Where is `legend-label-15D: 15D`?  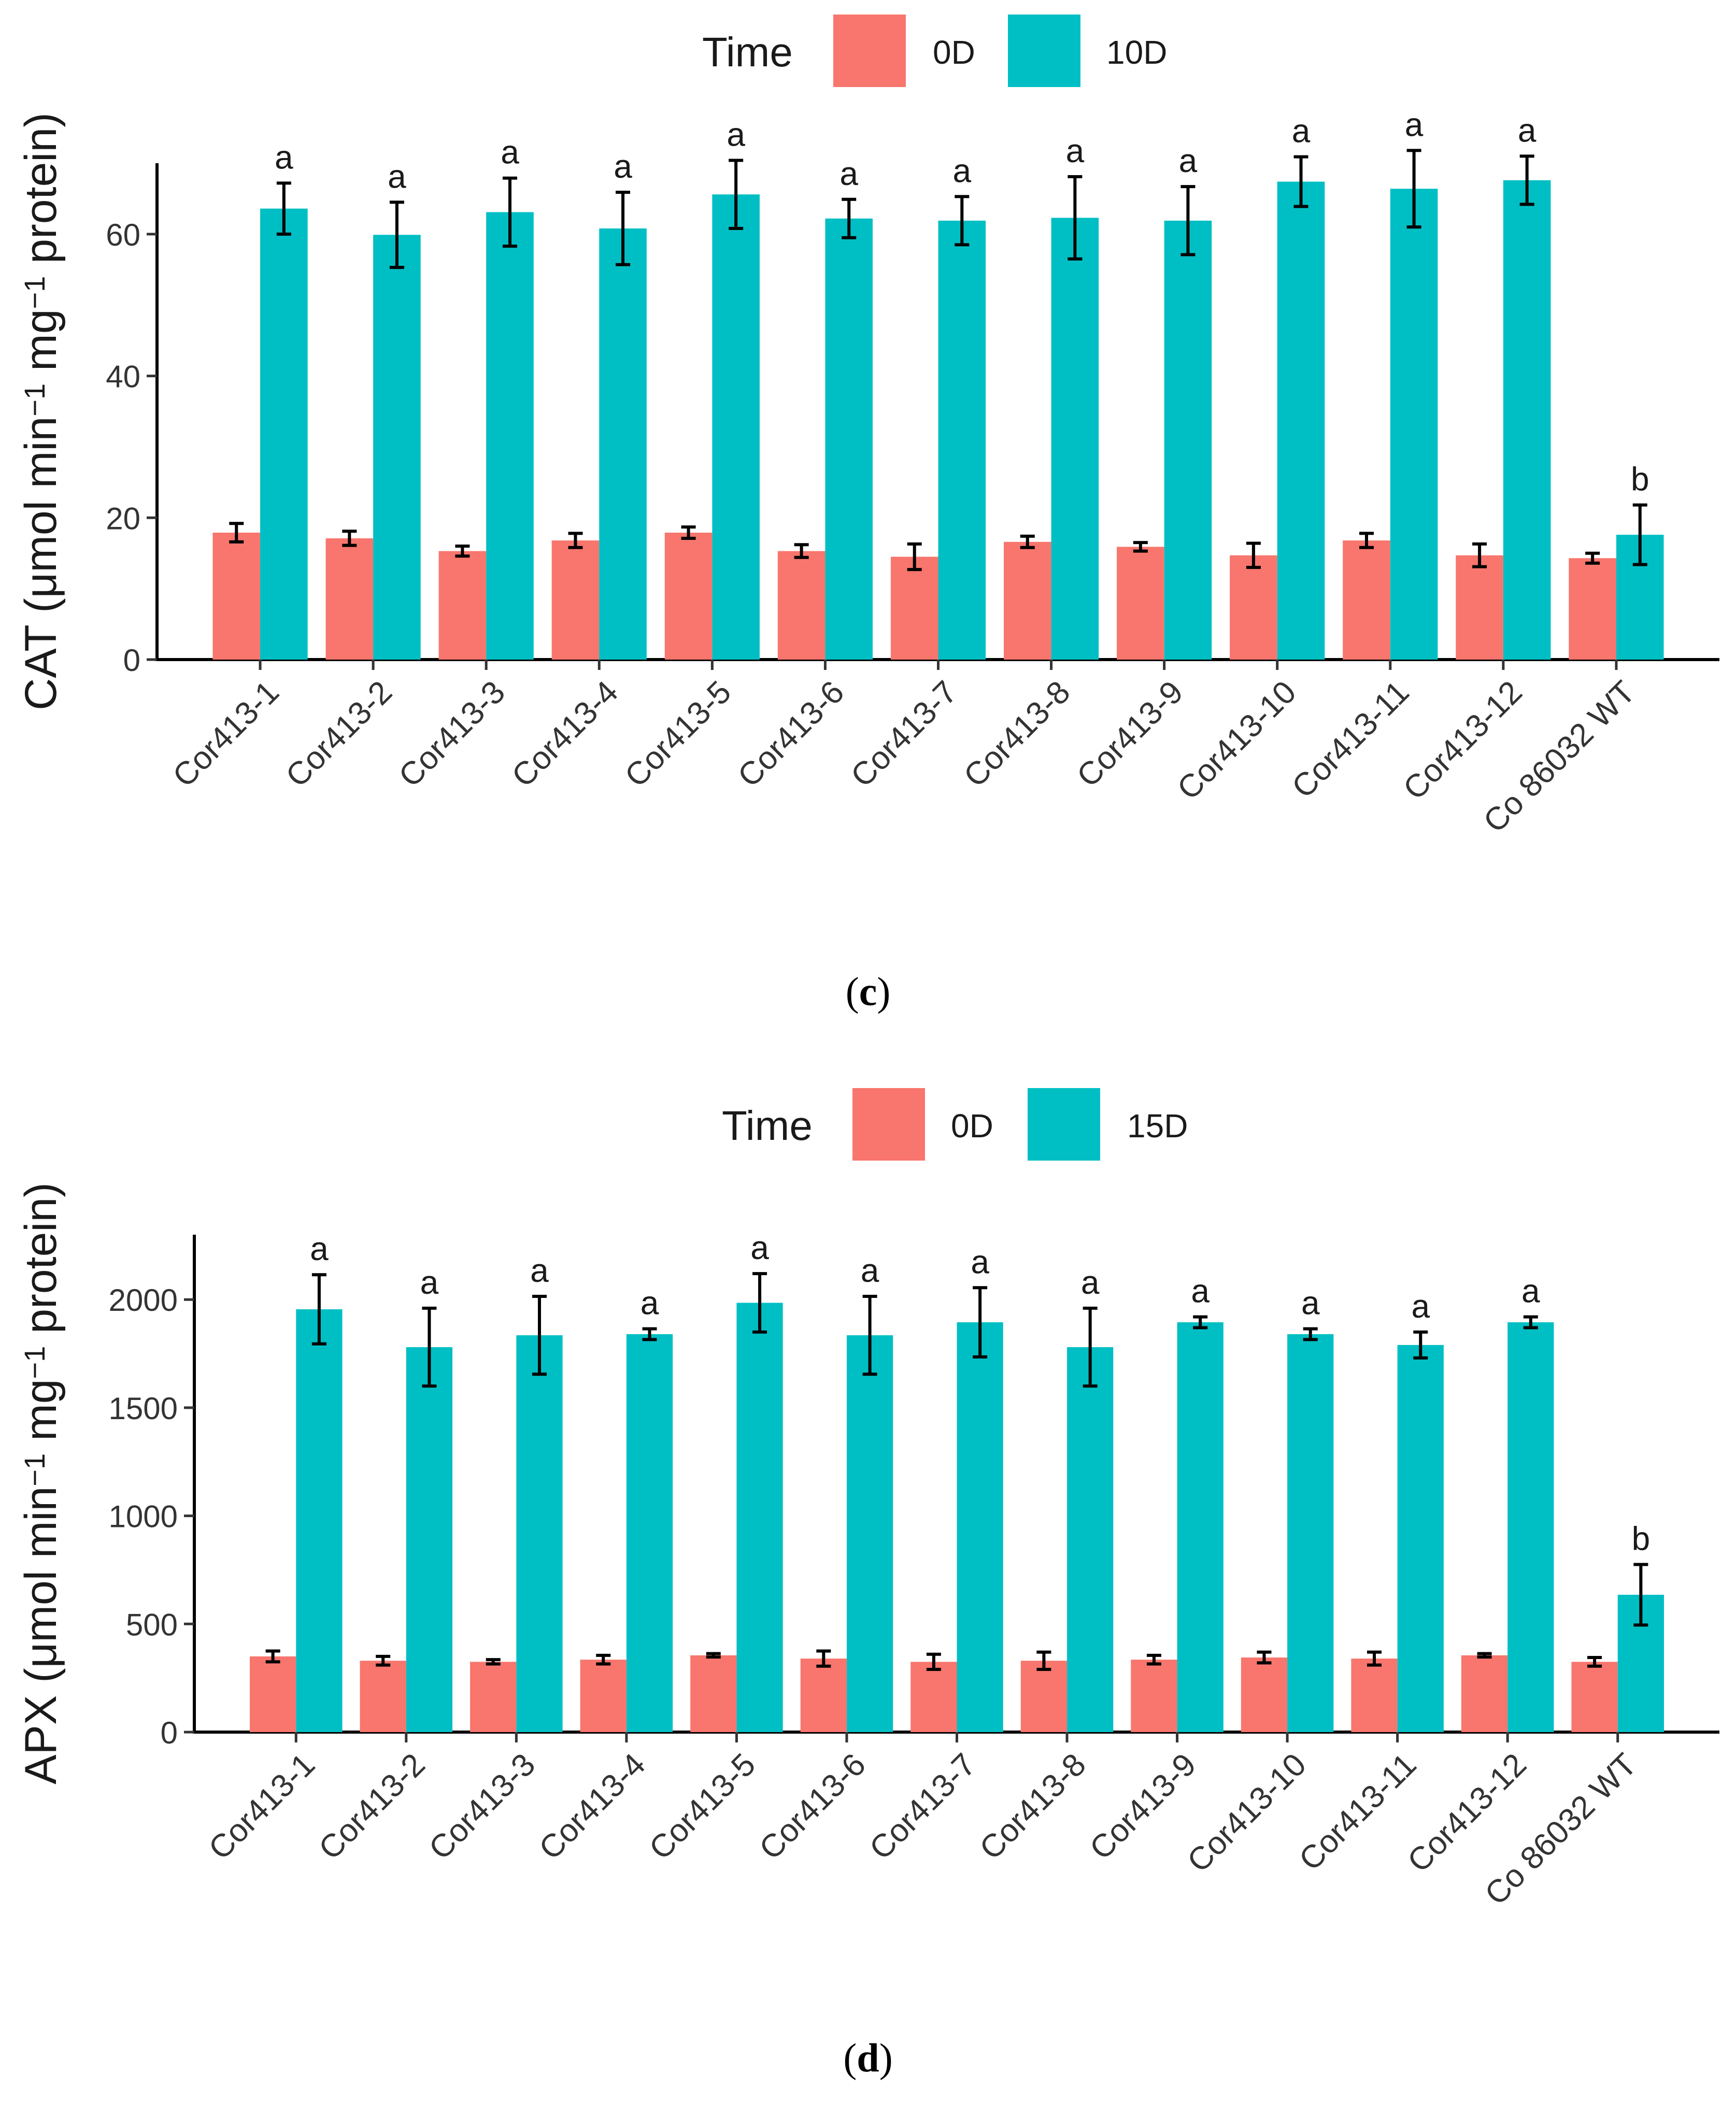
legend-label-15D: 15D is located at coordinates (1157, 1126).